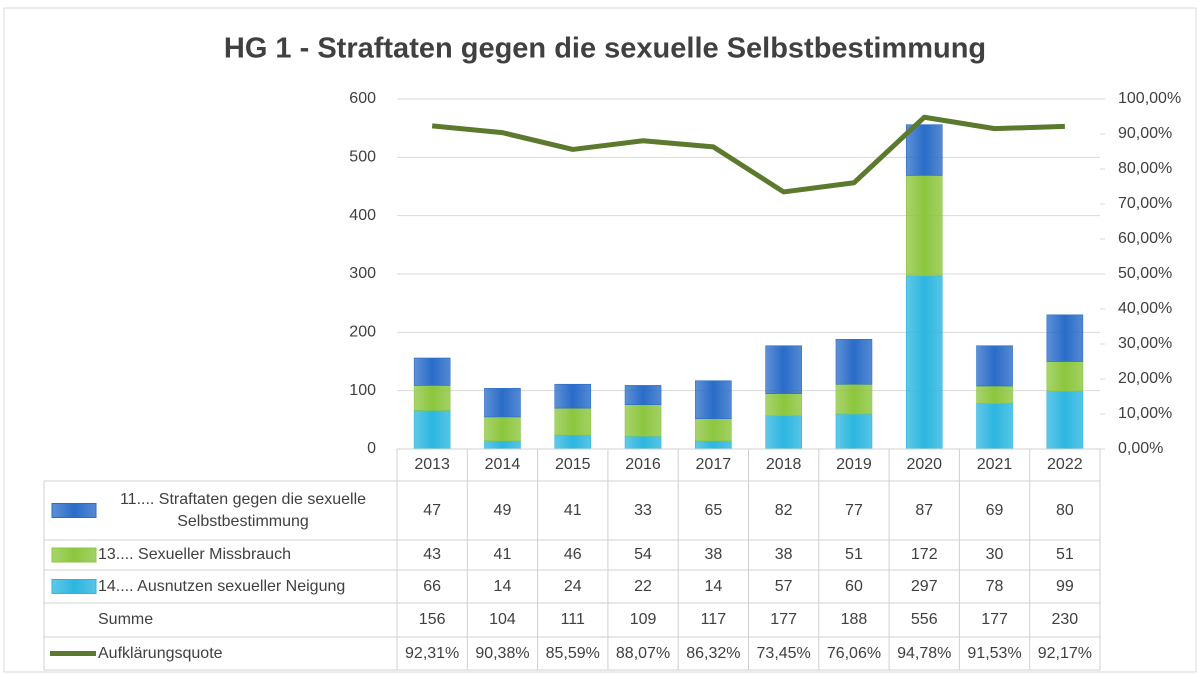 The image size is (1200, 674). I want to click on table-value: 43, so click(432, 554).